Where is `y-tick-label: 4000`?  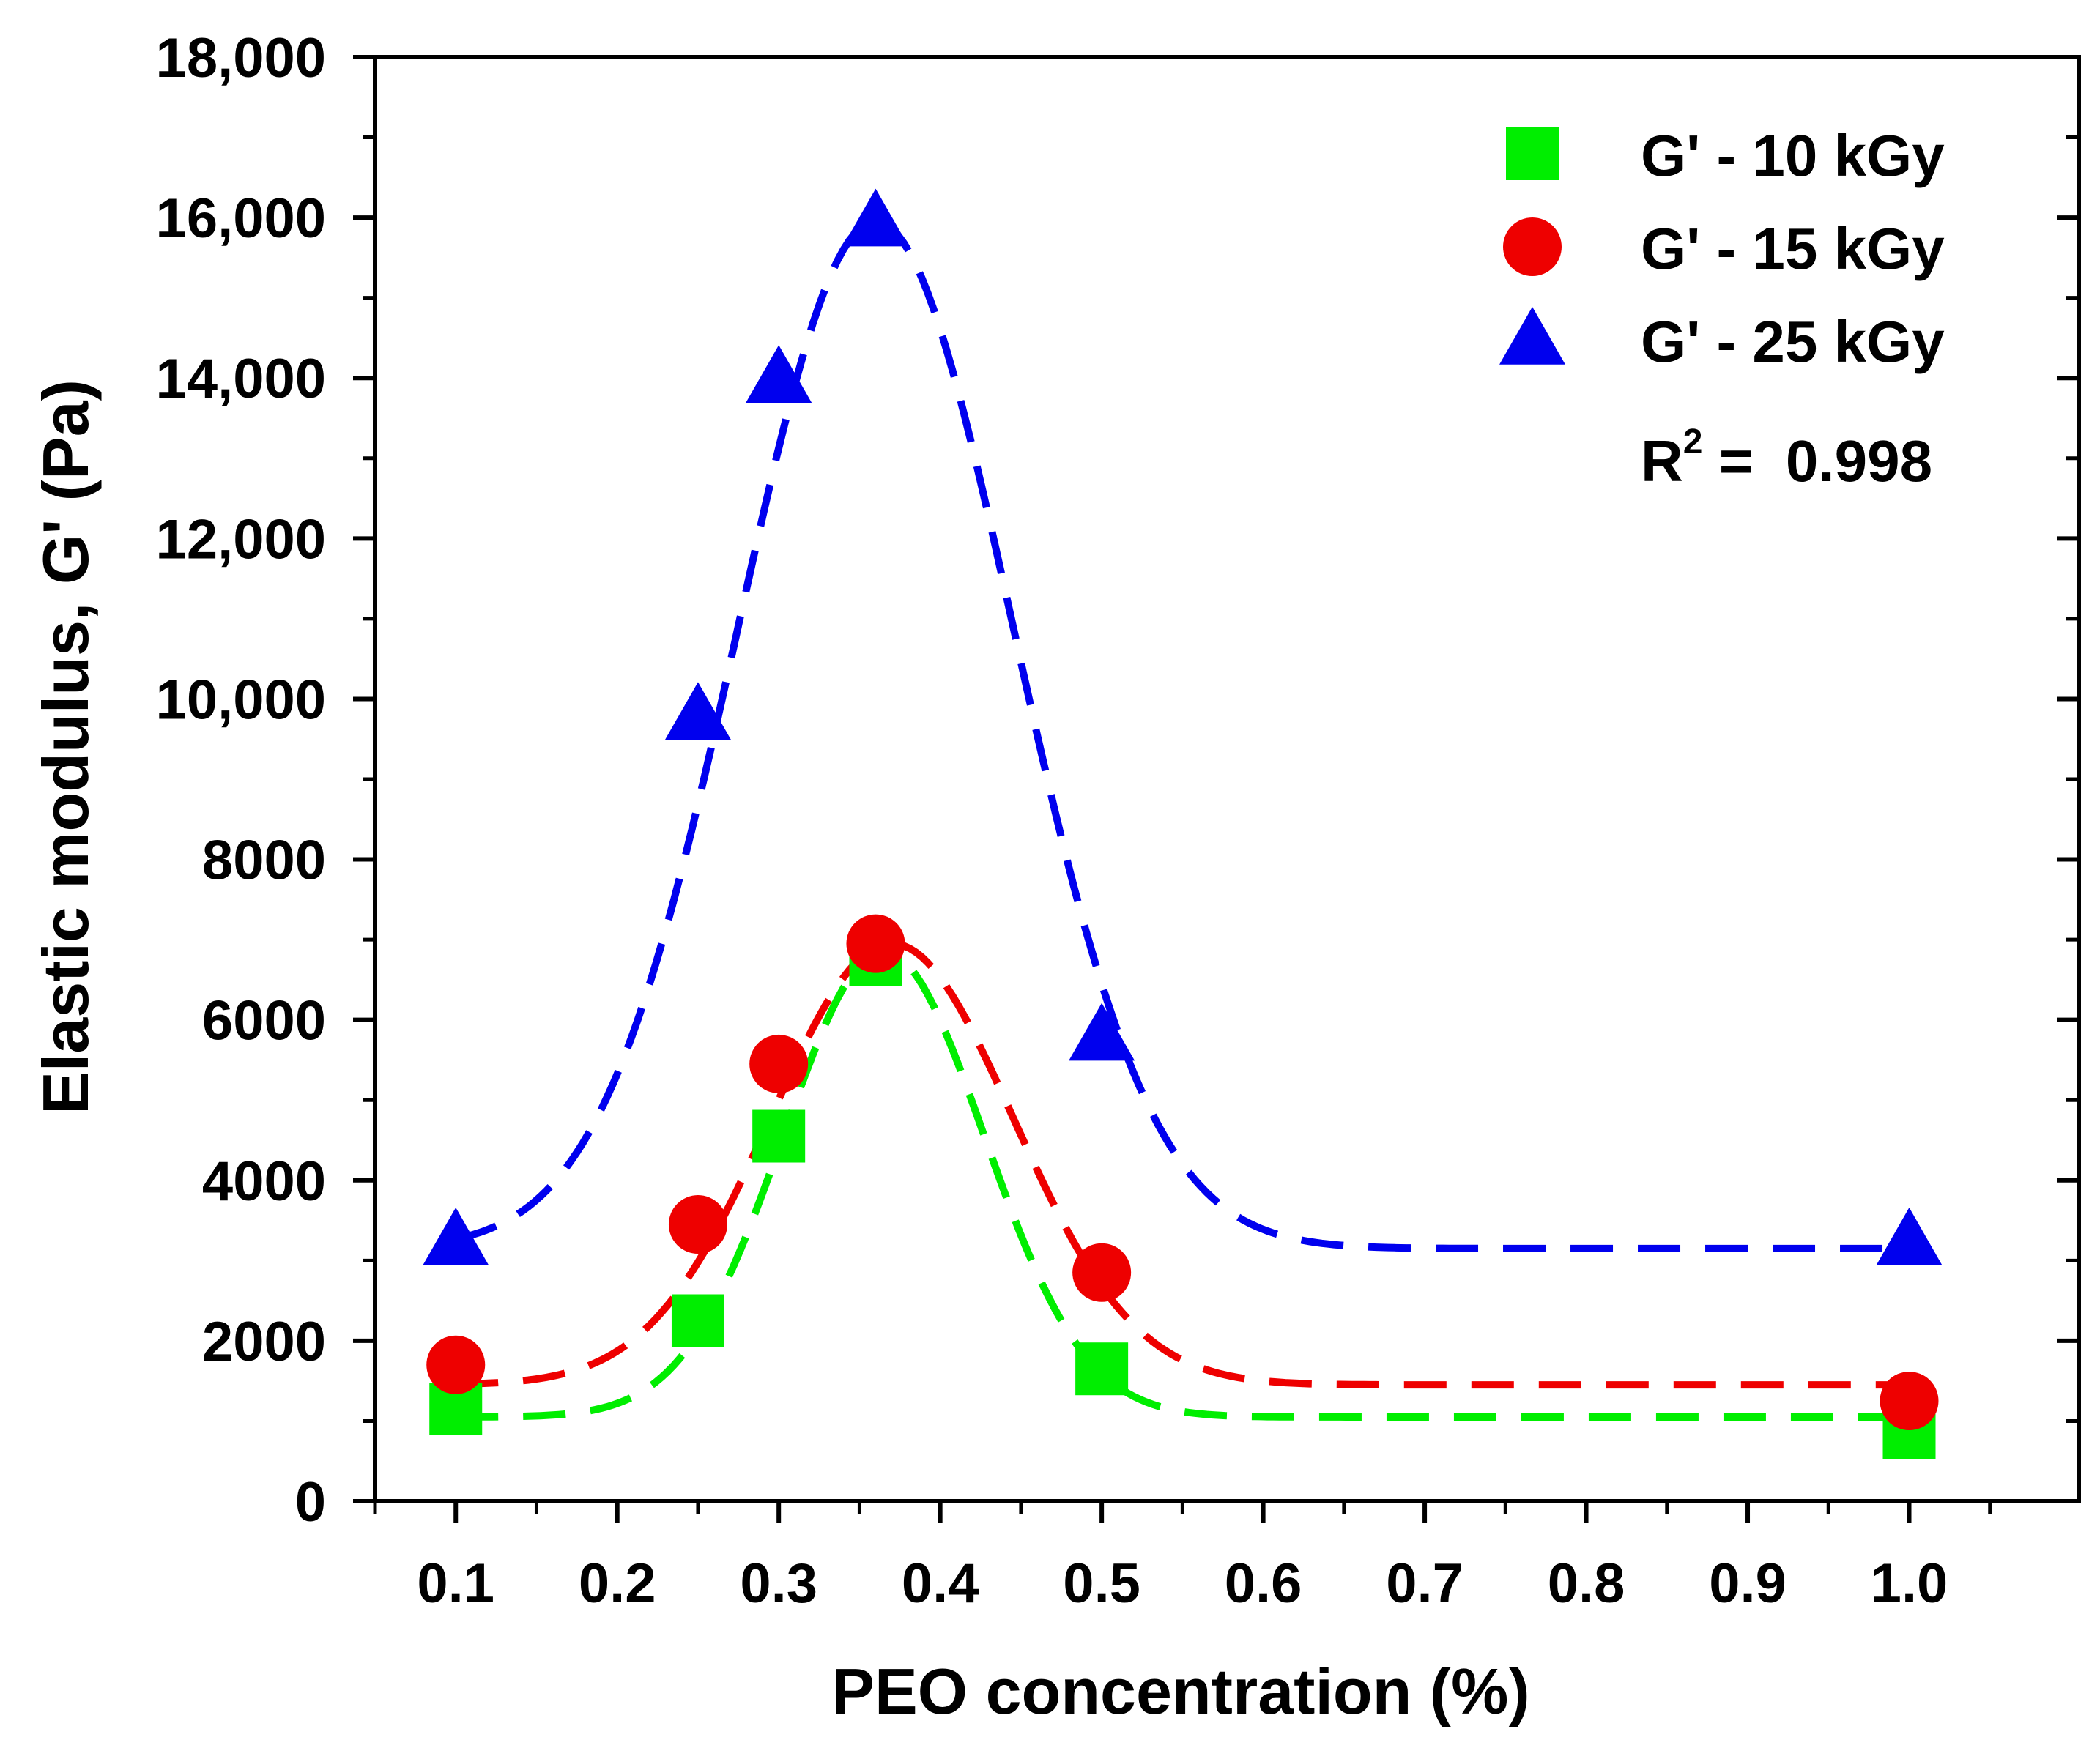 y-tick-label: 4000 is located at coordinates (264, 1181).